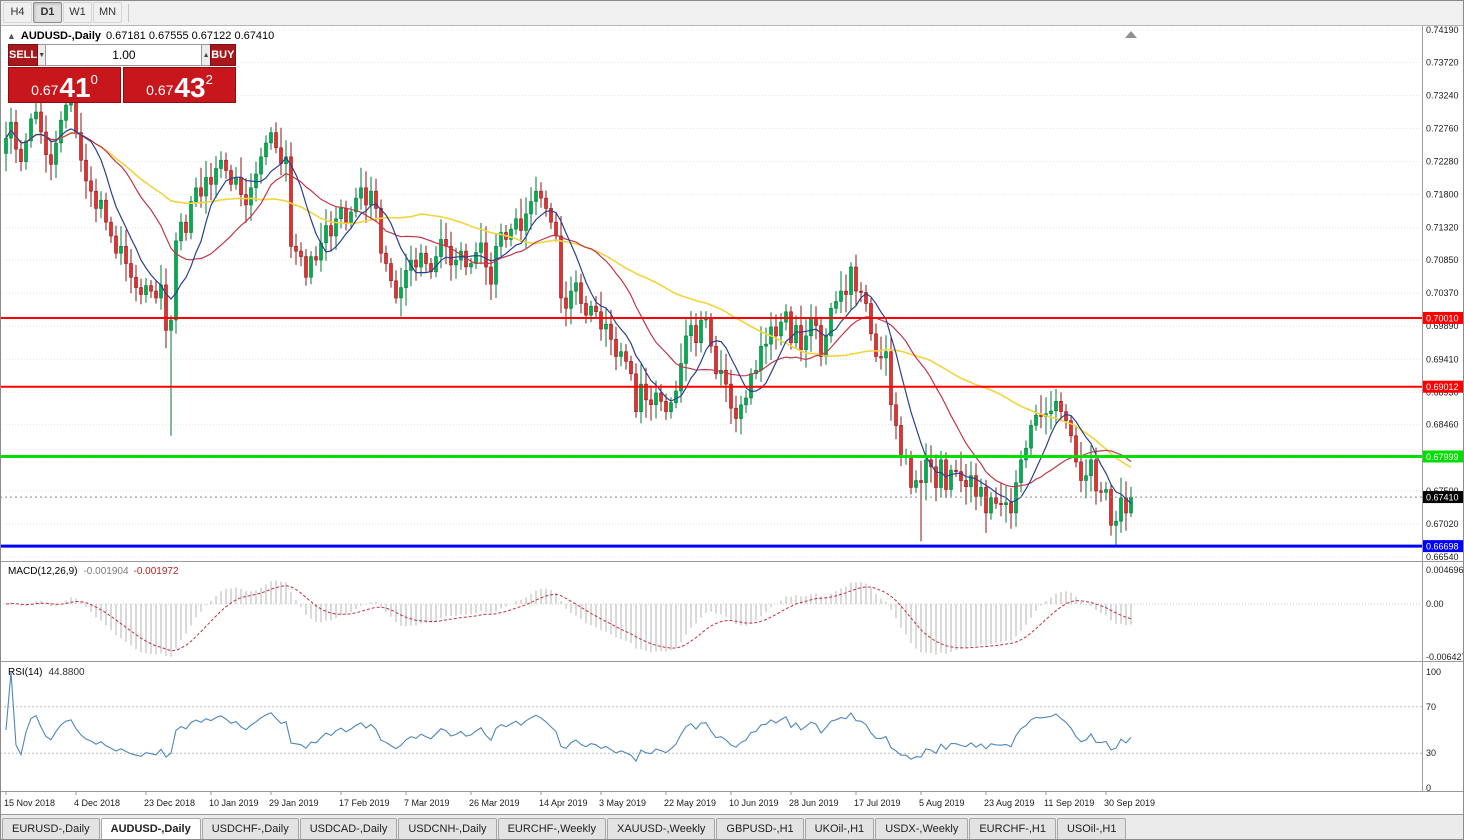 The image size is (1464, 840). What do you see at coordinates (156, 571) in the screenshot?
I see `macd-signal-value: -0.001972` at bounding box center [156, 571].